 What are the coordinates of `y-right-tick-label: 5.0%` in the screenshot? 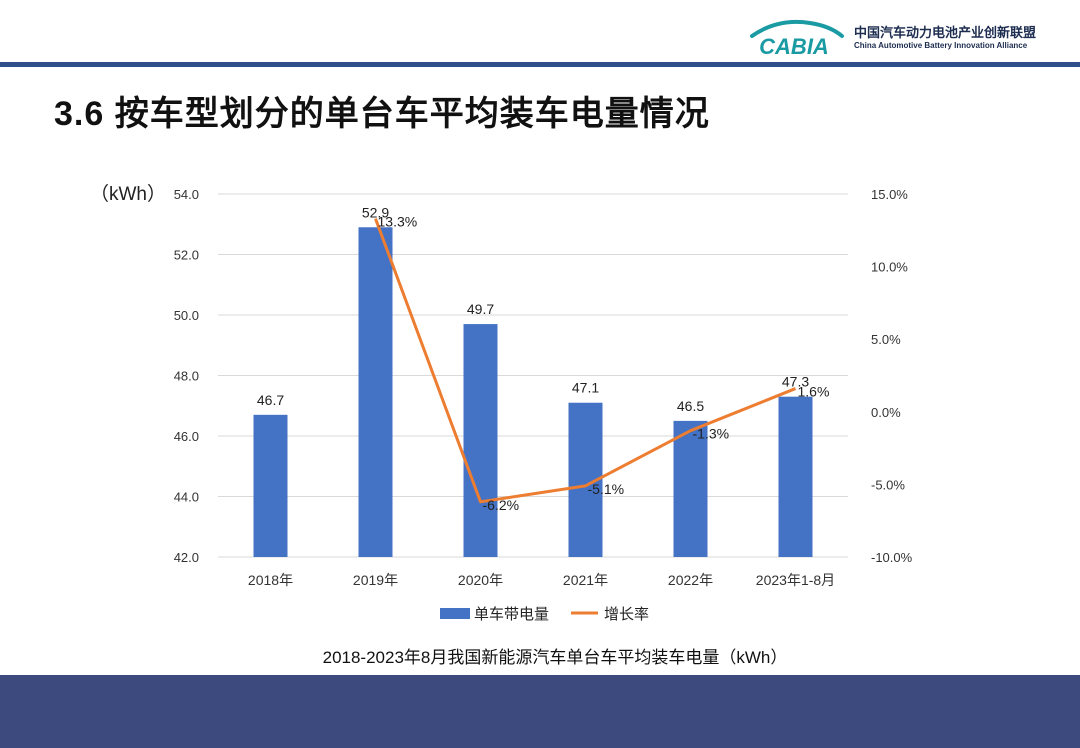 It's located at (886, 339).